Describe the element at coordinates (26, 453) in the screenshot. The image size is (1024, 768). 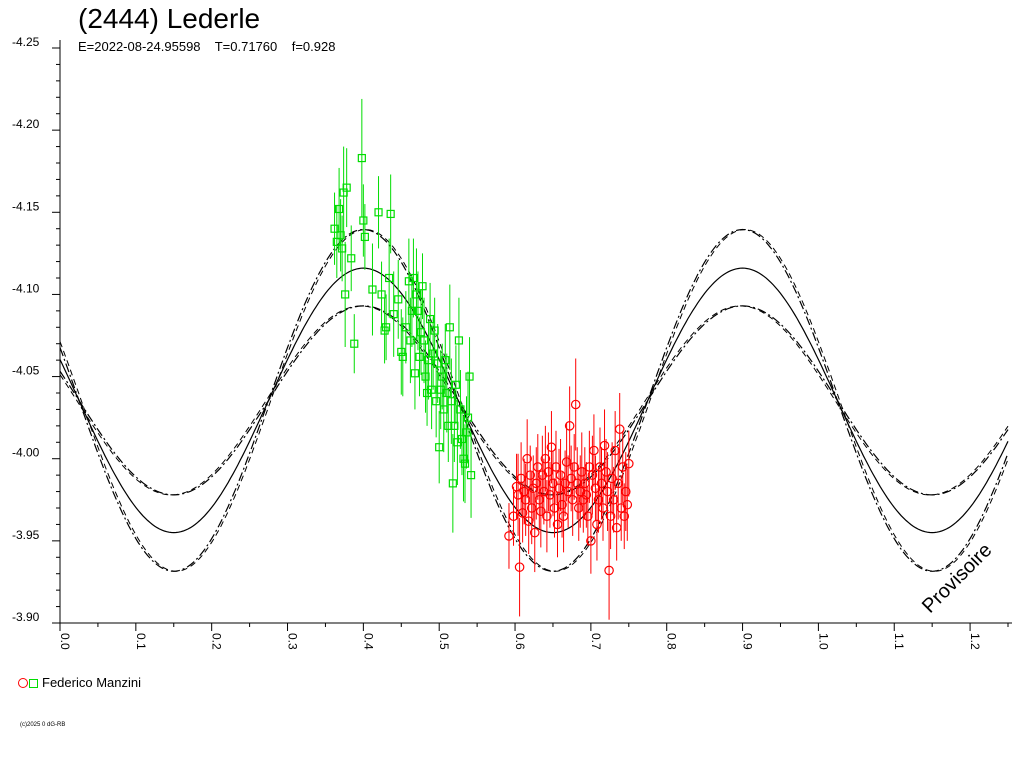
I see `y-tick-label: -4.00` at that location.